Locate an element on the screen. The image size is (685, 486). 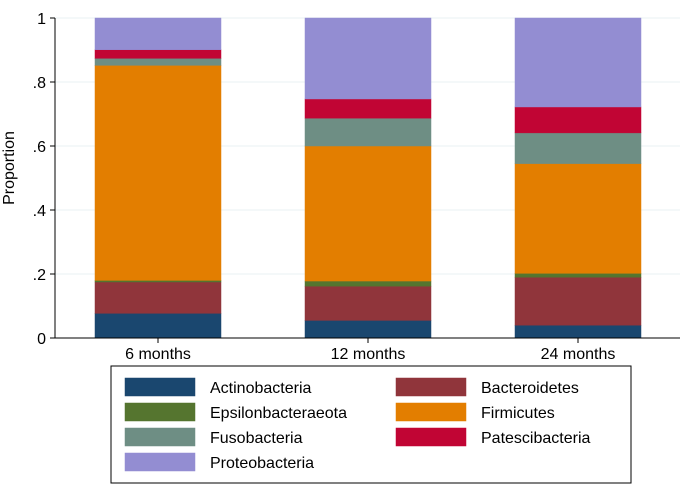
x-axis: 6 months 12 months 24 months is located at coordinates (367, 350).